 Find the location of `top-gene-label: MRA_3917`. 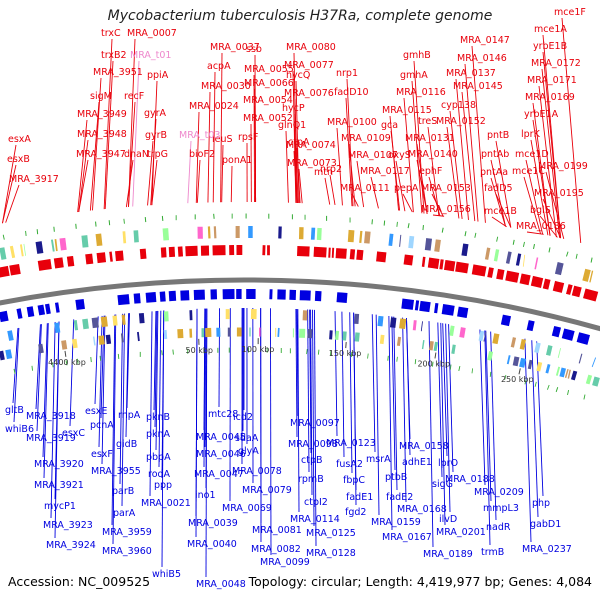

top-gene-label: MRA_3917 is located at coordinates (34, 179).